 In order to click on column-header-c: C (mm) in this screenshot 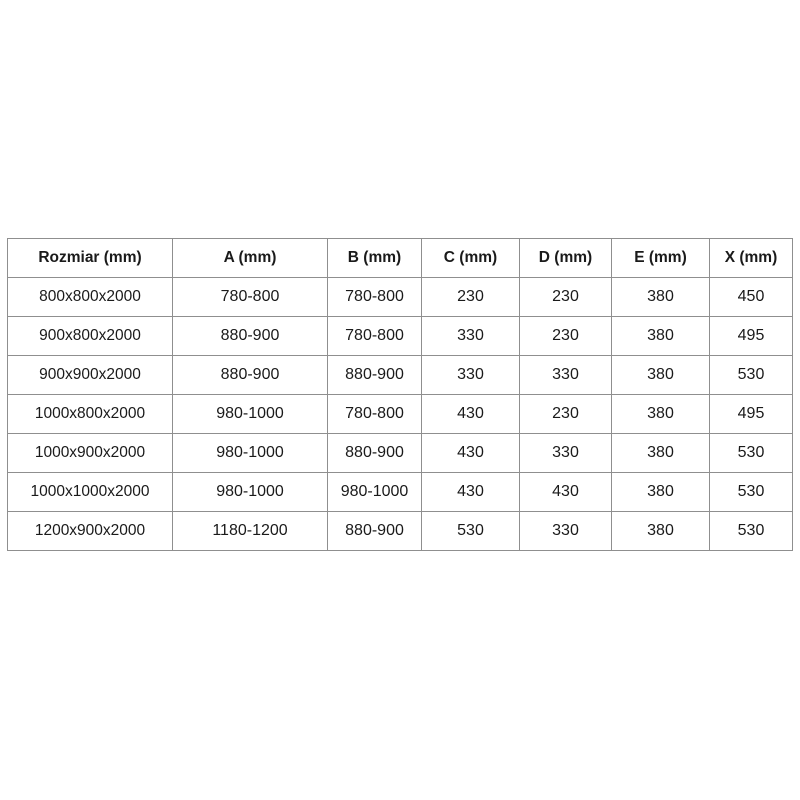, I will do `click(470, 258)`.